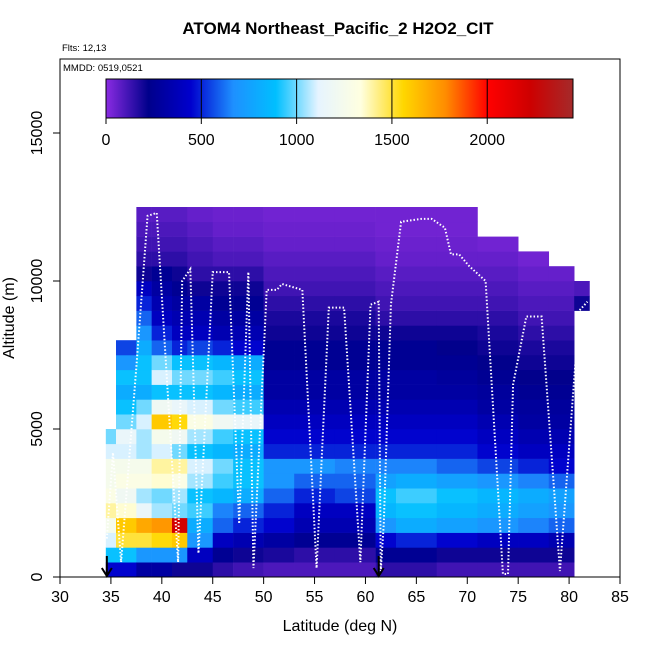 This screenshot has width=650, height=650. Describe the element at coordinates (366, 597) in the screenshot. I see `x-tick-label: 60` at that location.